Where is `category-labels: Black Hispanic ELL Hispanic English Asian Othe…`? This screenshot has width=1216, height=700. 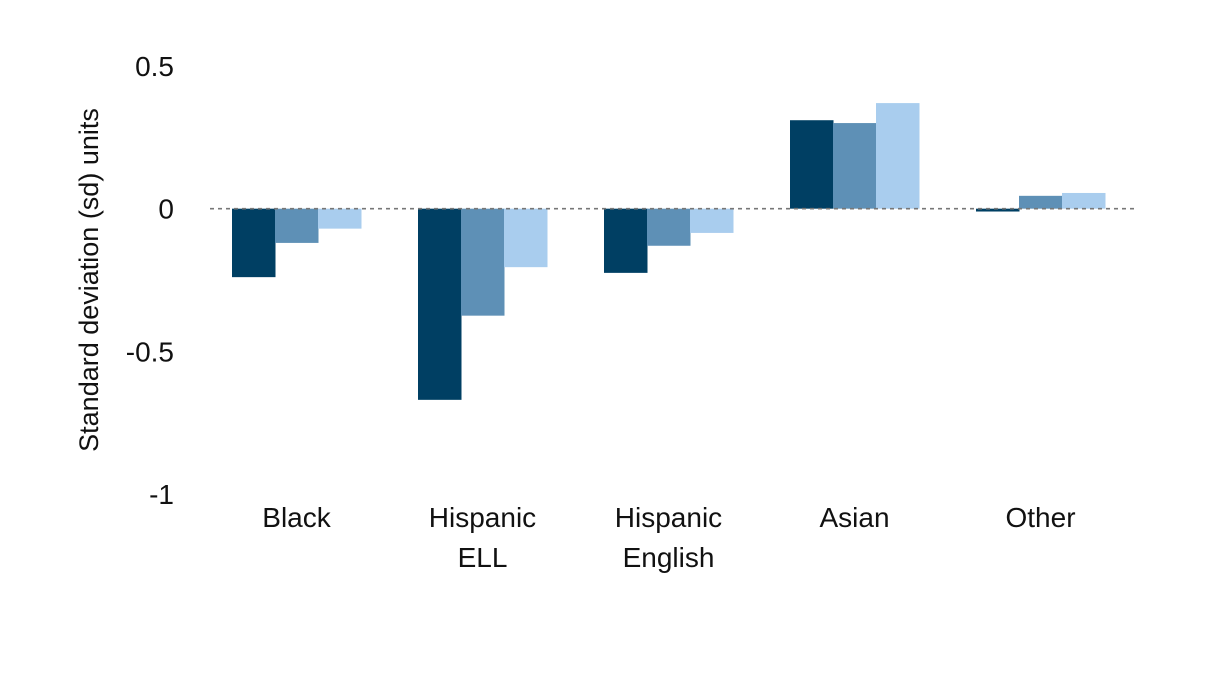
category-labels: Black Hispanic ELL Hispanic English Asian Othe… is located at coordinates (668, 537).